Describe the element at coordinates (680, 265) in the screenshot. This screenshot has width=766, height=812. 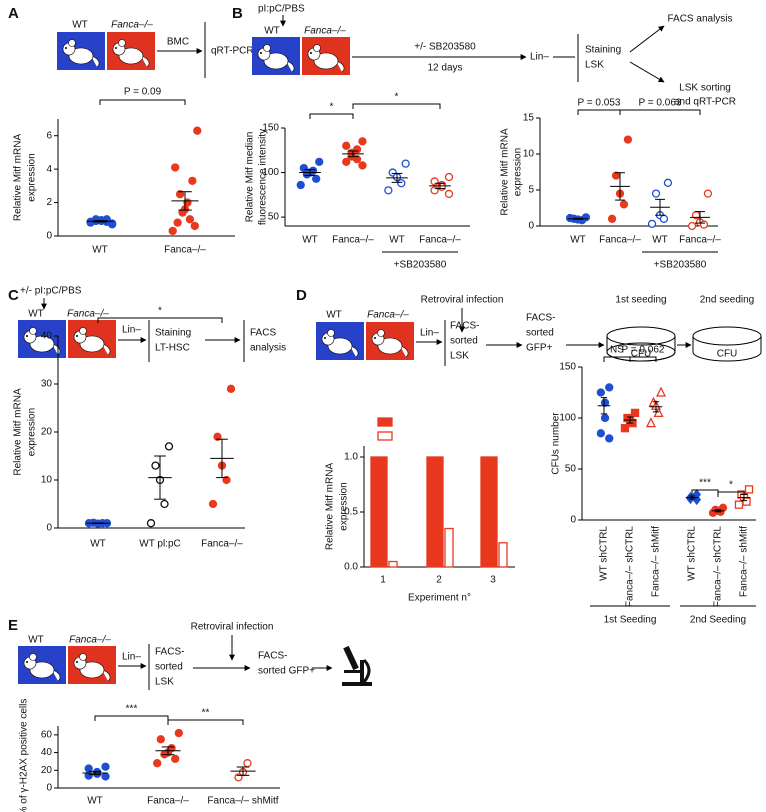
I see `group-label: +SB203580` at that location.